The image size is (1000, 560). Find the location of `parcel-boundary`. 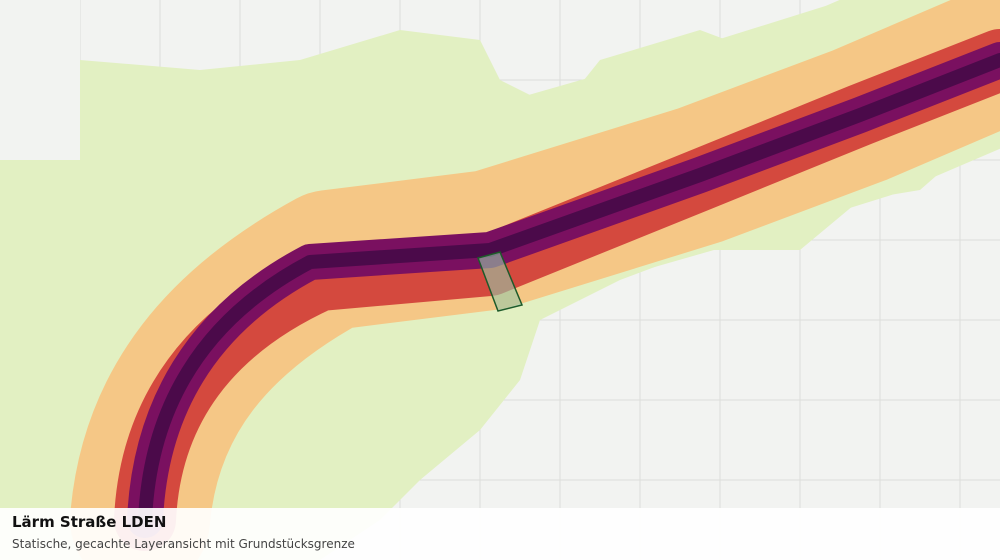

parcel-boundary is located at coordinates (500, 281).